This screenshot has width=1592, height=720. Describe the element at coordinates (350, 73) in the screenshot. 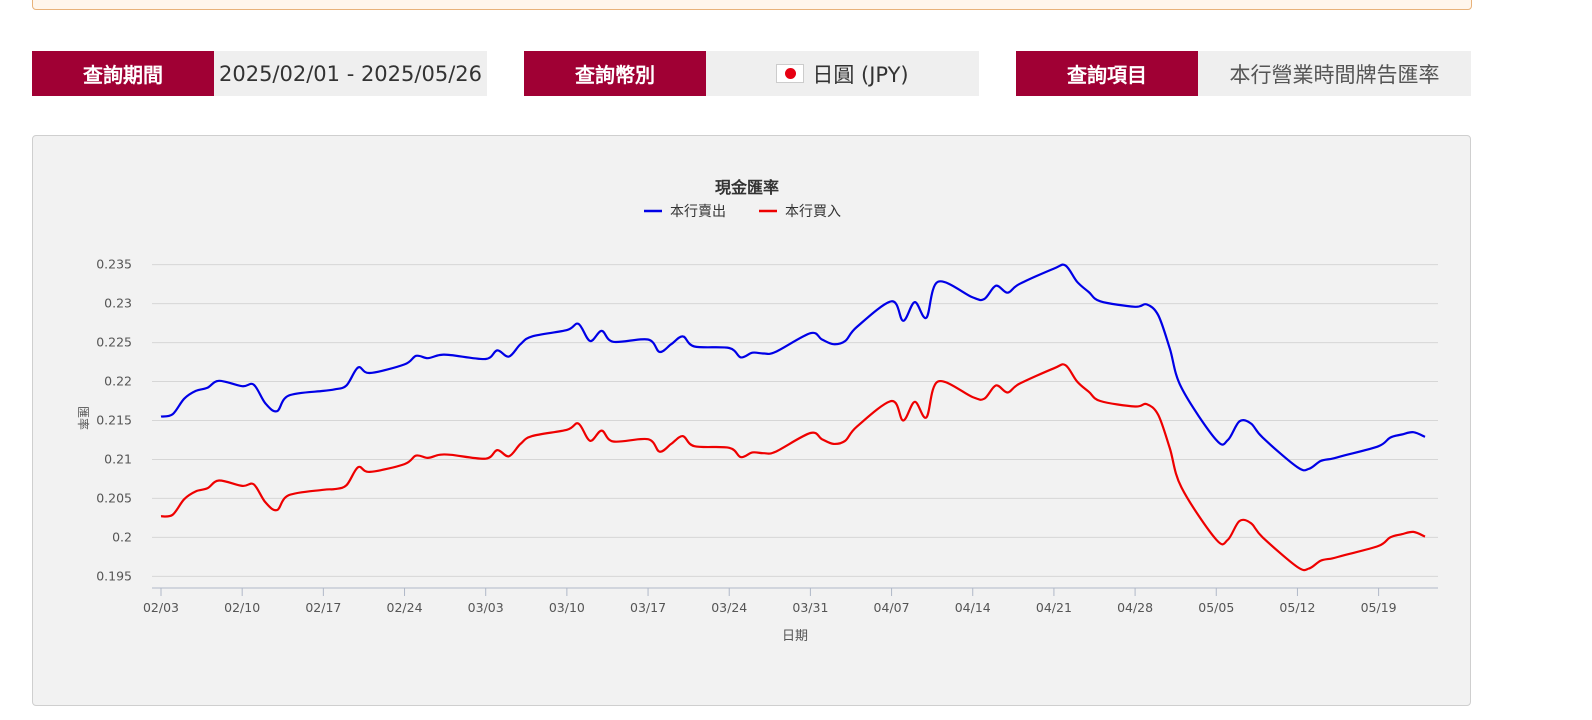

I see `period-value: 2025/02/01 - 2025/05/26` at that location.